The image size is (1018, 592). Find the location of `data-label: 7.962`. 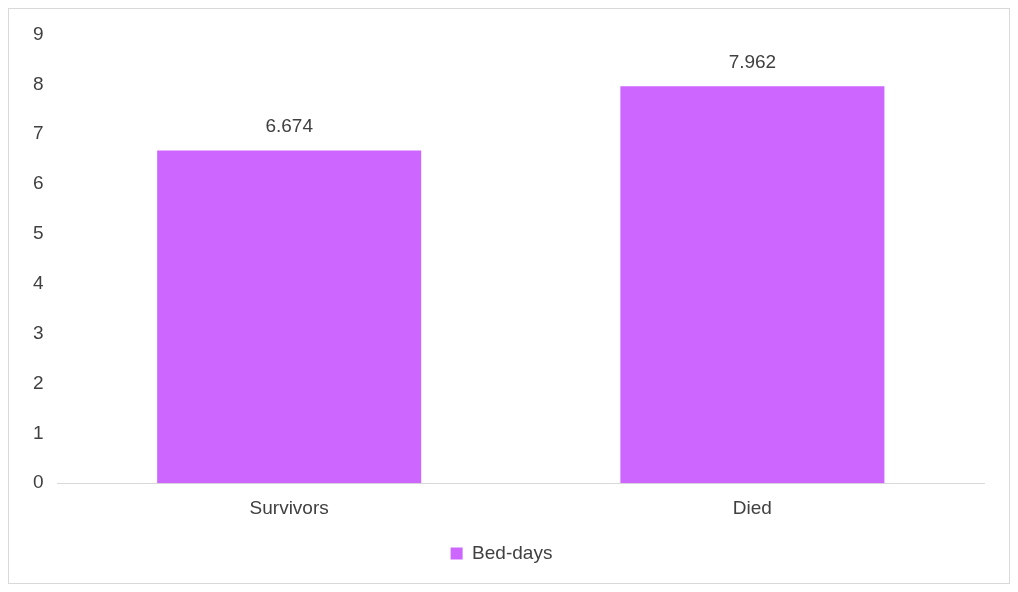

data-label: 7.962 is located at coordinates (752, 61).